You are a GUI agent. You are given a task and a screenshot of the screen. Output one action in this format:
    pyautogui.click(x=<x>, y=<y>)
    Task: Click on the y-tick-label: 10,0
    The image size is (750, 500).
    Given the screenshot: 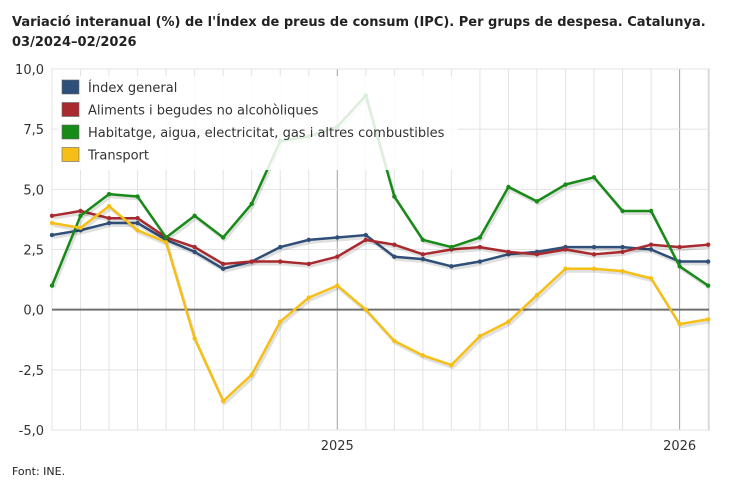 What is the action you would take?
    pyautogui.click(x=29, y=70)
    